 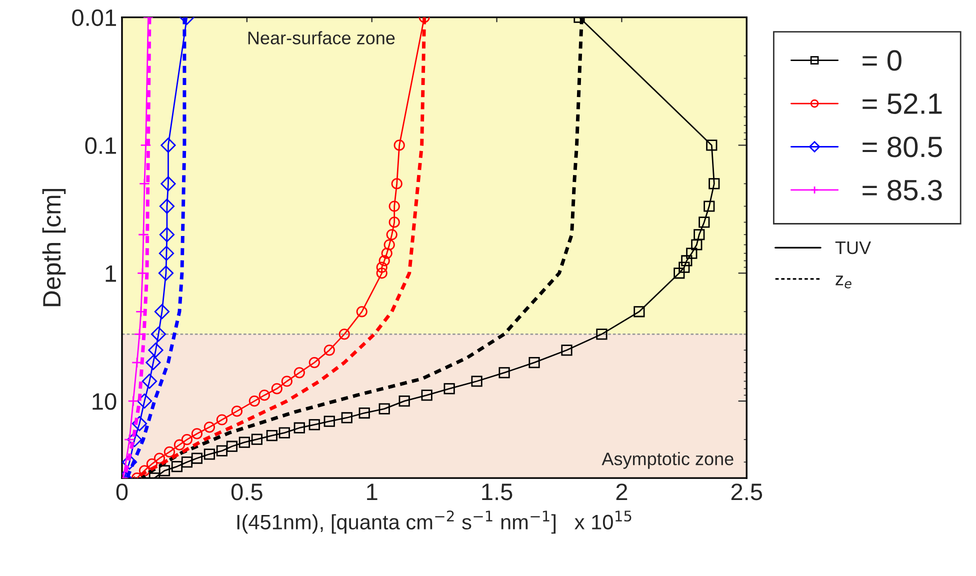 What do you see at coordinates (372, 492) in the screenshot?
I see `x-tick-label: 1` at bounding box center [372, 492].